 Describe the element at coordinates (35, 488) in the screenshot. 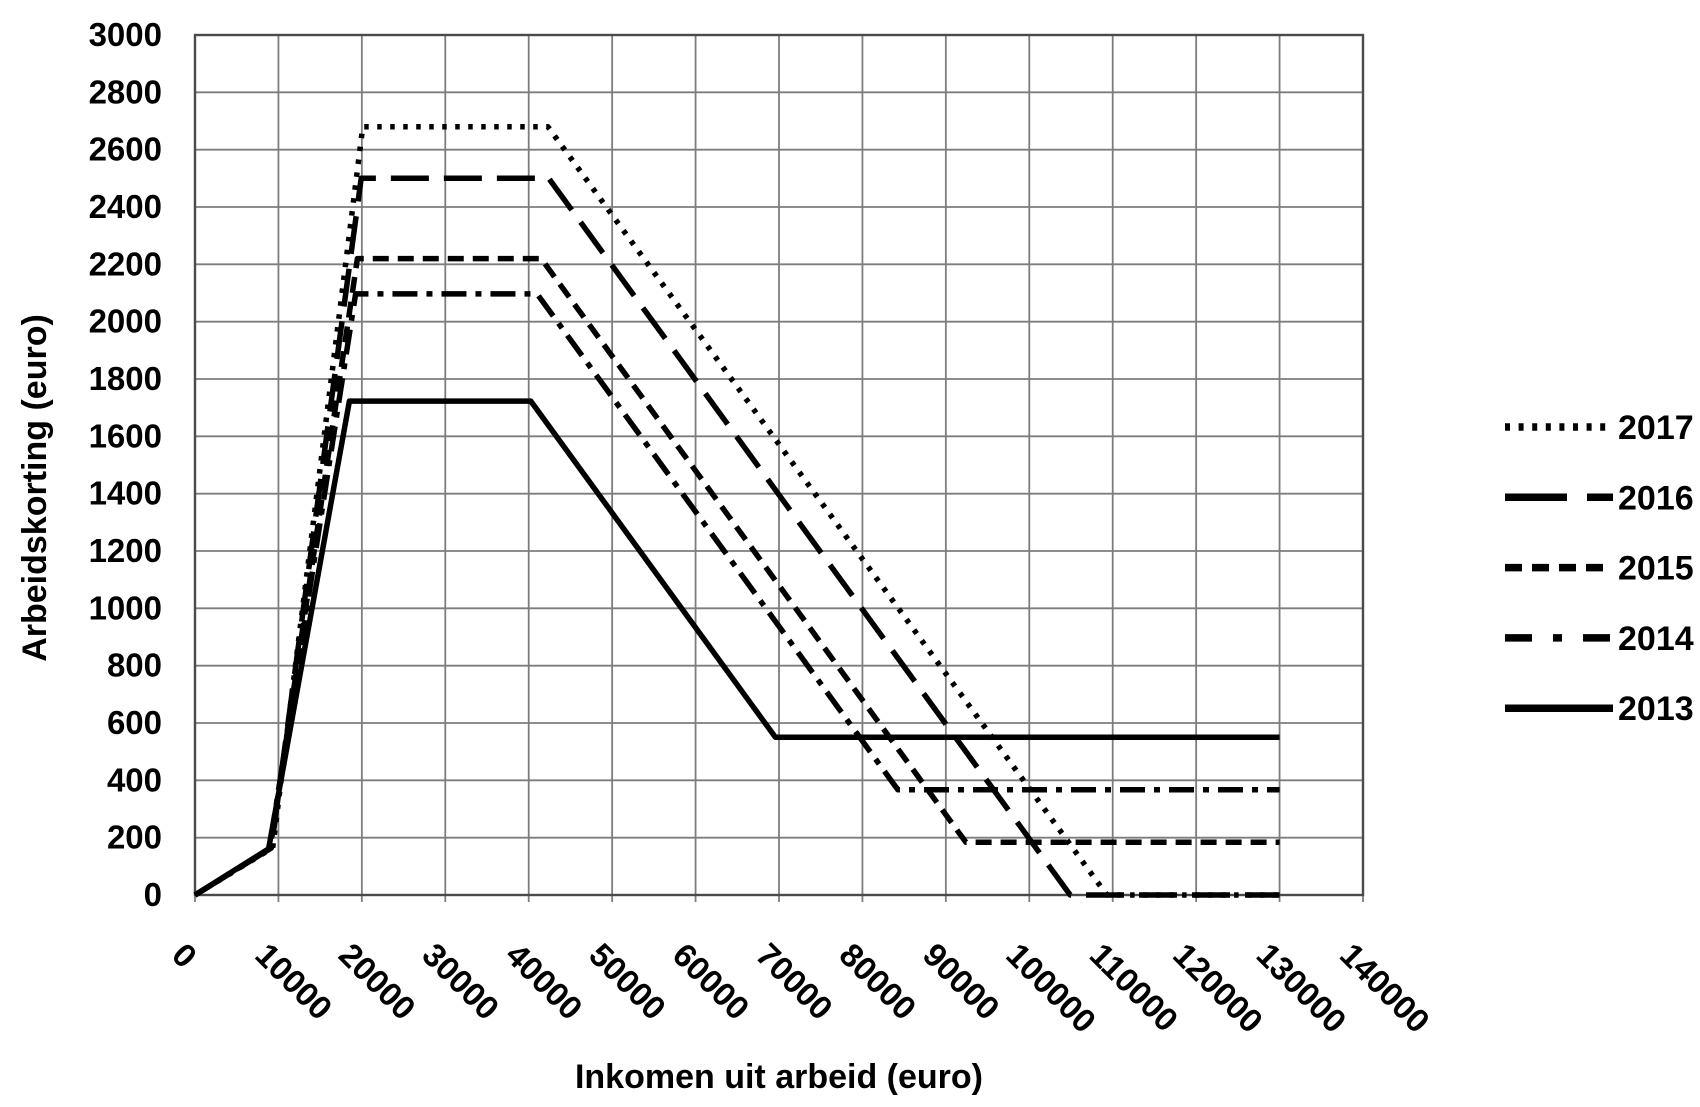

I see `y-axis-title: Arbeidskorting (euro)` at that location.